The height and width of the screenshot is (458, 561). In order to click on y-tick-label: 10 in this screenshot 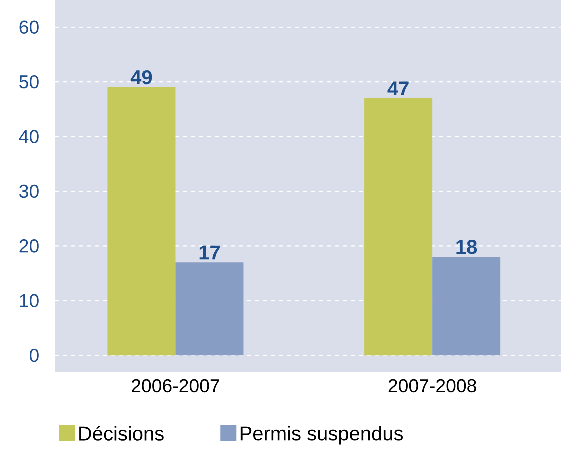, I will do `click(29, 301)`.